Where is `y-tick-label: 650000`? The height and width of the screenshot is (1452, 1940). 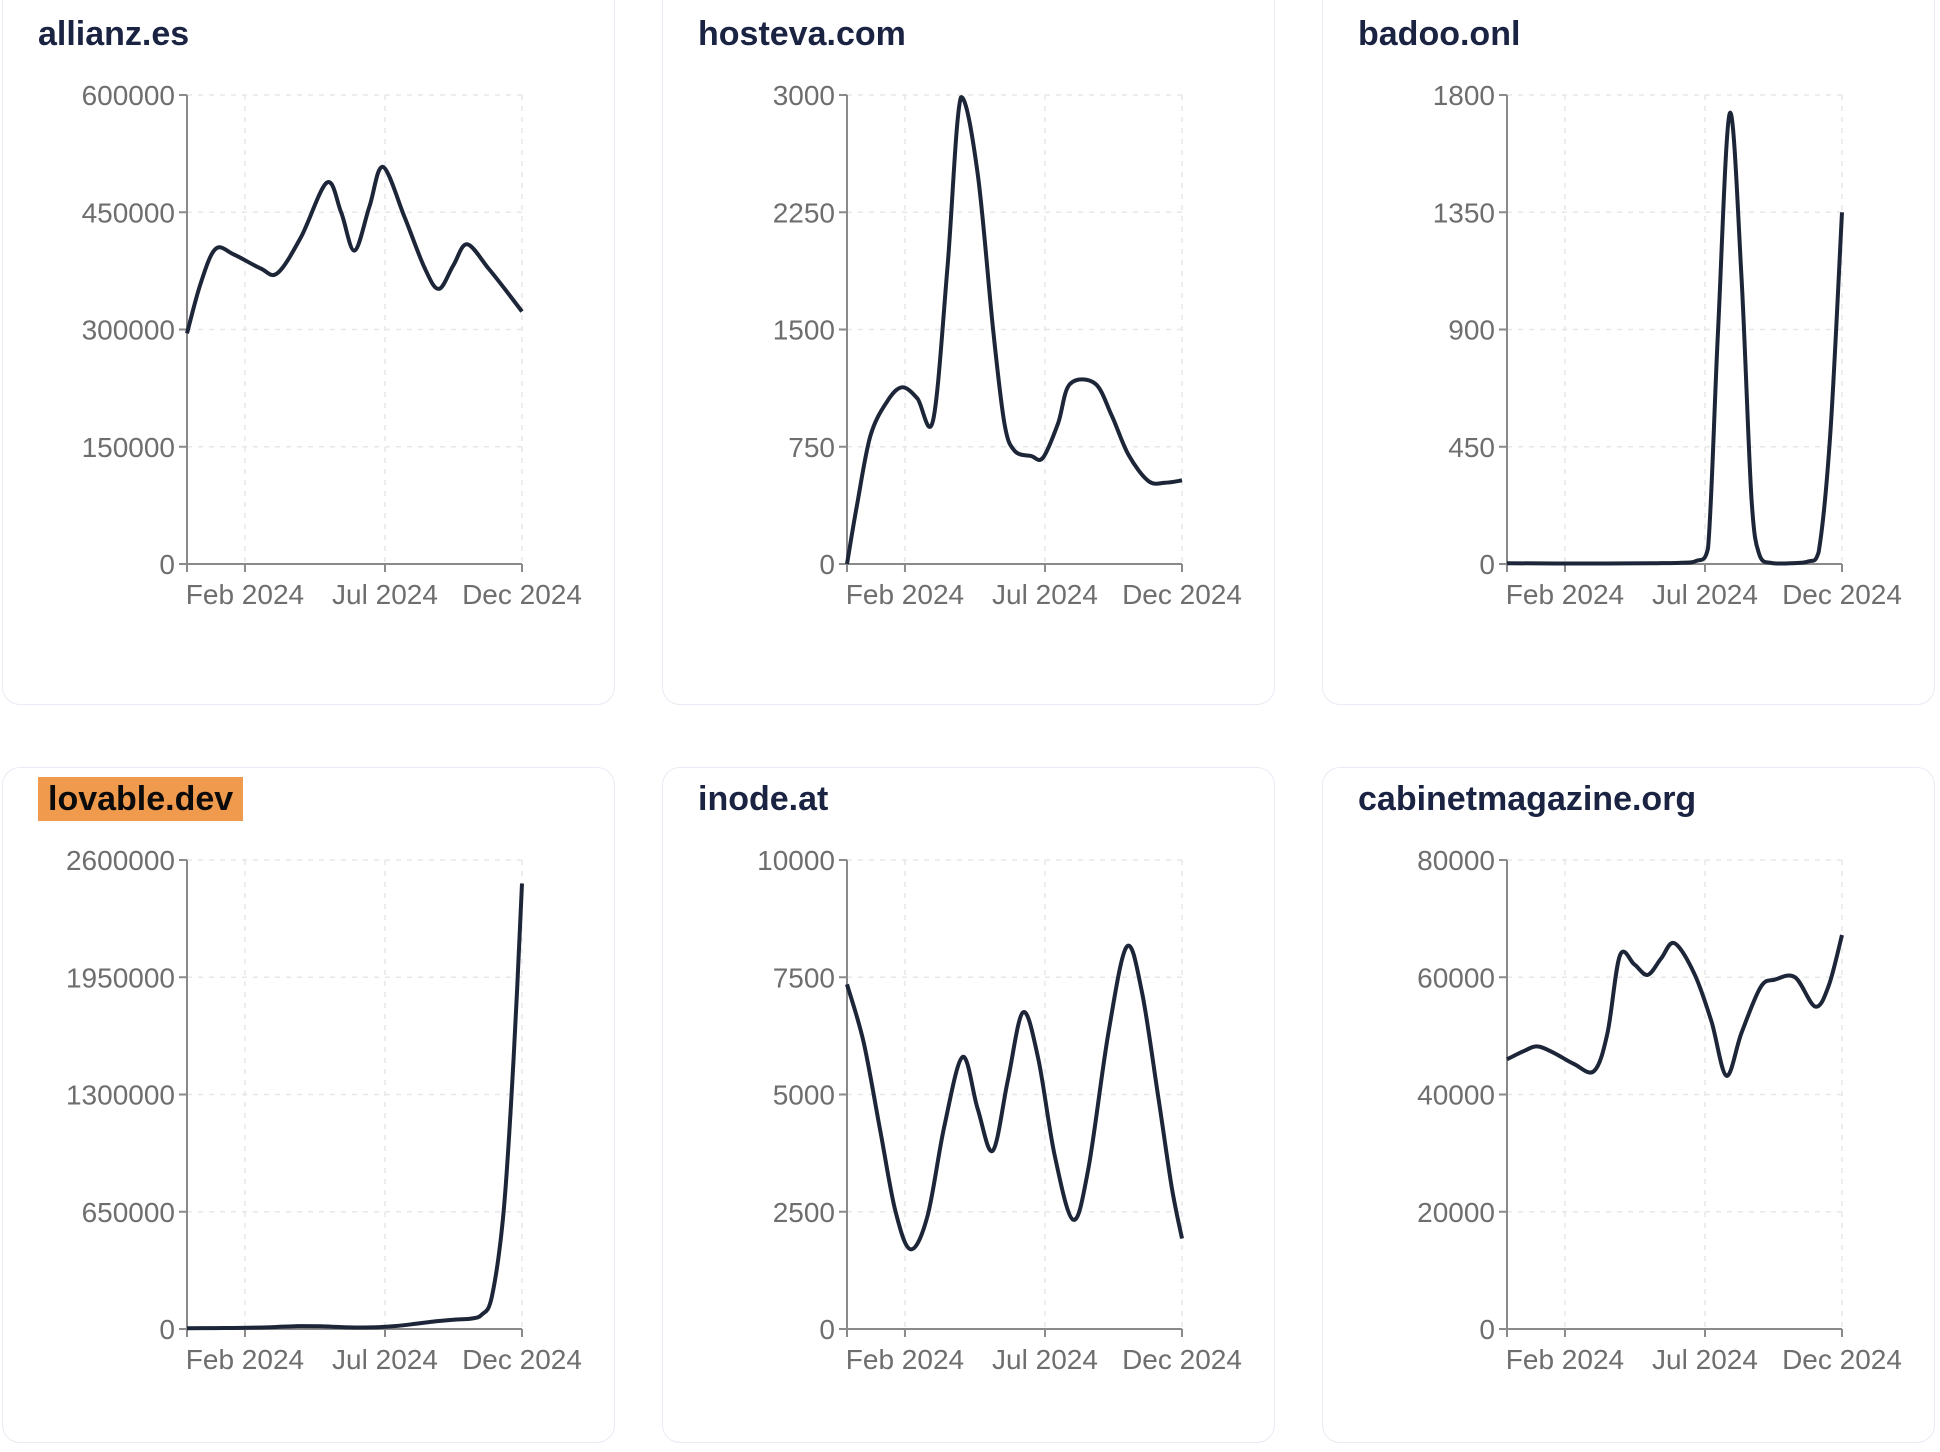
y-tick-label: 650000 is located at coordinates (128, 1212).